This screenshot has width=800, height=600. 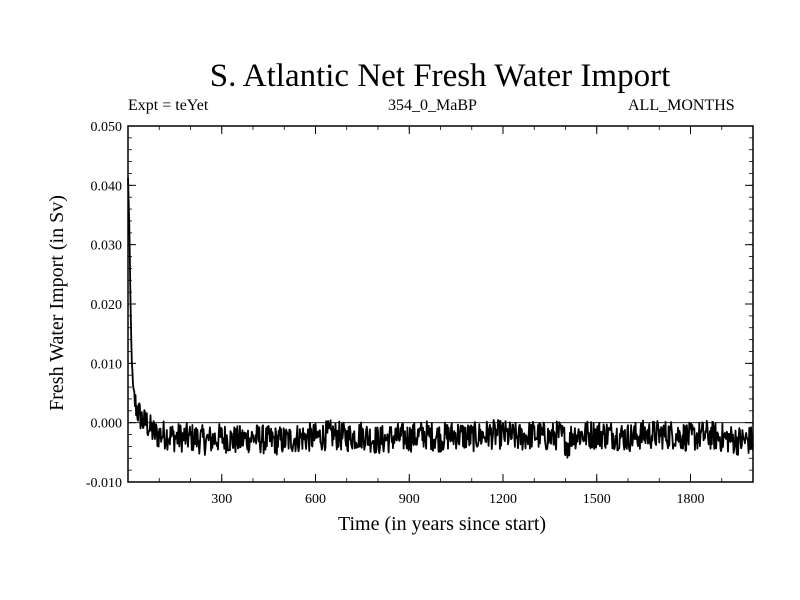 What do you see at coordinates (503, 499) in the screenshot?
I see `x-tick-label: 1200` at bounding box center [503, 499].